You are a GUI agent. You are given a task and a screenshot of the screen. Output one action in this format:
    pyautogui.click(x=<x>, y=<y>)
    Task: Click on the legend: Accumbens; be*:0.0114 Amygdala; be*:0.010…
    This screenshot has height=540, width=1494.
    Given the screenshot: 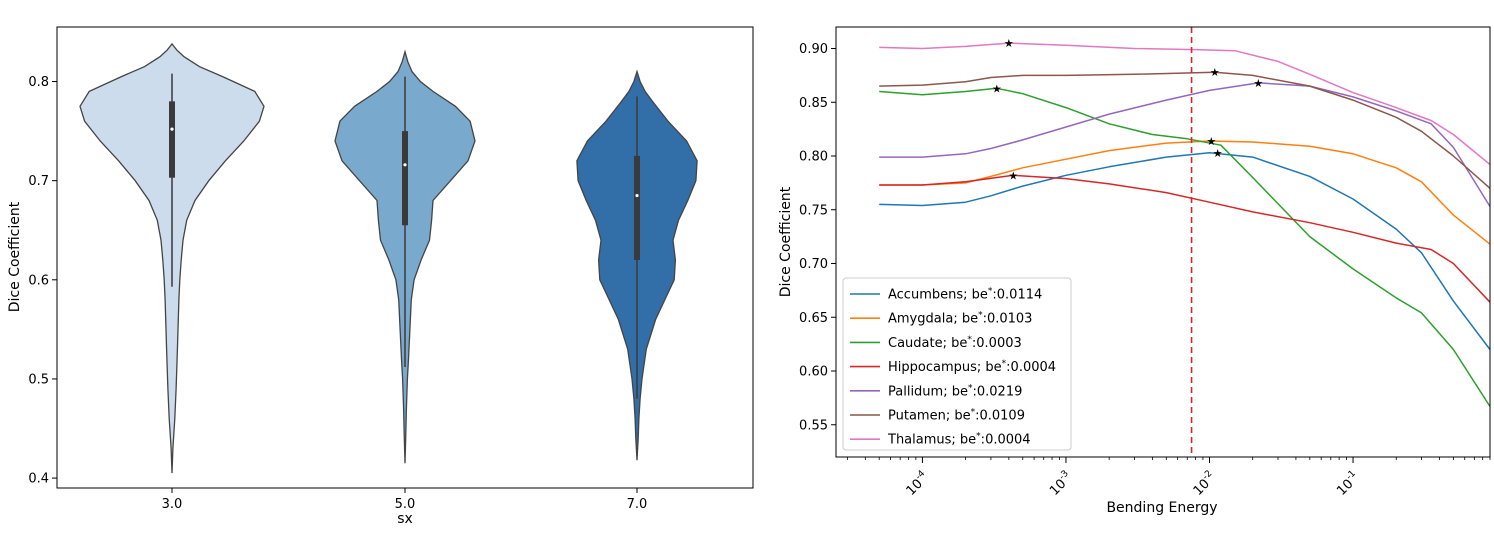 What is the action you would take?
    pyautogui.click(x=957, y=364)
    